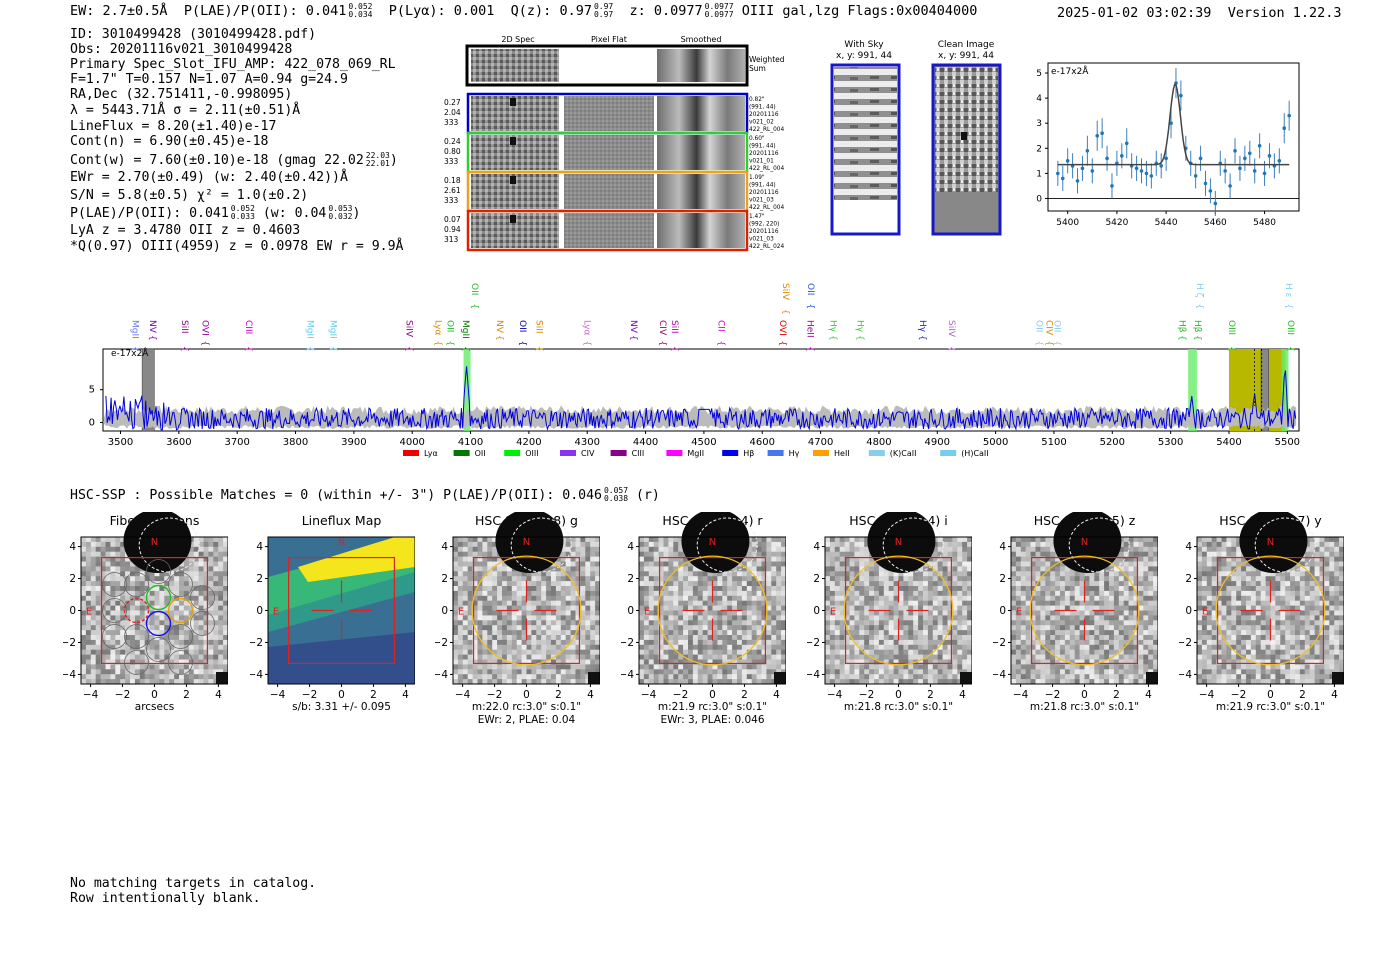 The image size is (1400, 953). Describe the element at coordinates (1199, 13) in the screenshot. I see `header-version: 2025-01-02 03:02:39 Version 1.22.3` at that location.